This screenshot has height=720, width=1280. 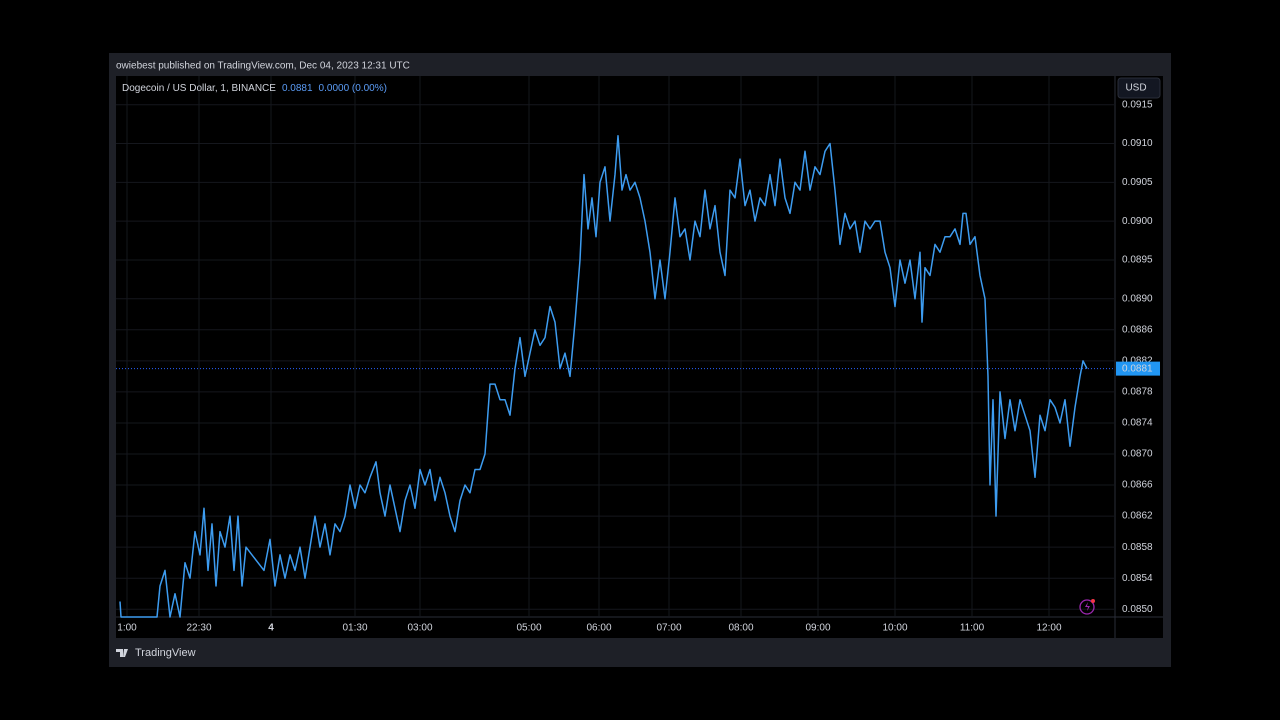 I want to click on y-tick-label: 0.0890, so click(x=1137, y=298).